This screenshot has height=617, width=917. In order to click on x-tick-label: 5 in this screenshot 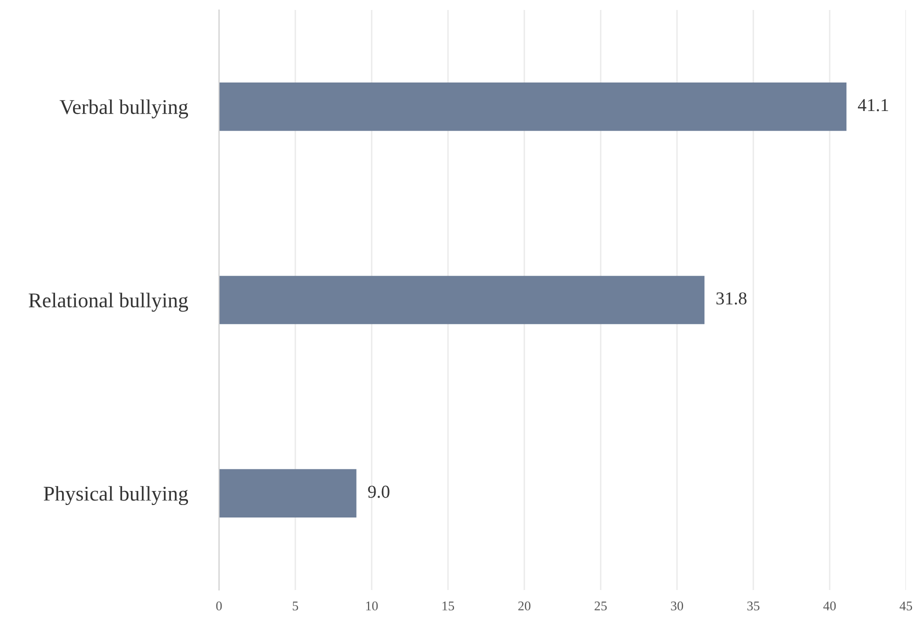, I will do `click(295, 606)`.